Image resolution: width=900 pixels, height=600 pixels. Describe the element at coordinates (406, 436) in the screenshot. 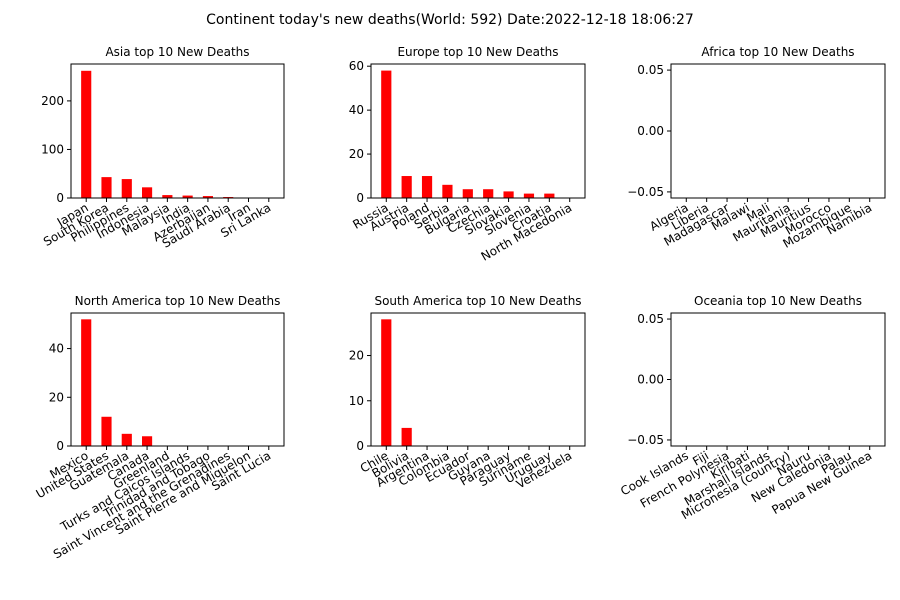

I see `bar-bolivia` at that location.